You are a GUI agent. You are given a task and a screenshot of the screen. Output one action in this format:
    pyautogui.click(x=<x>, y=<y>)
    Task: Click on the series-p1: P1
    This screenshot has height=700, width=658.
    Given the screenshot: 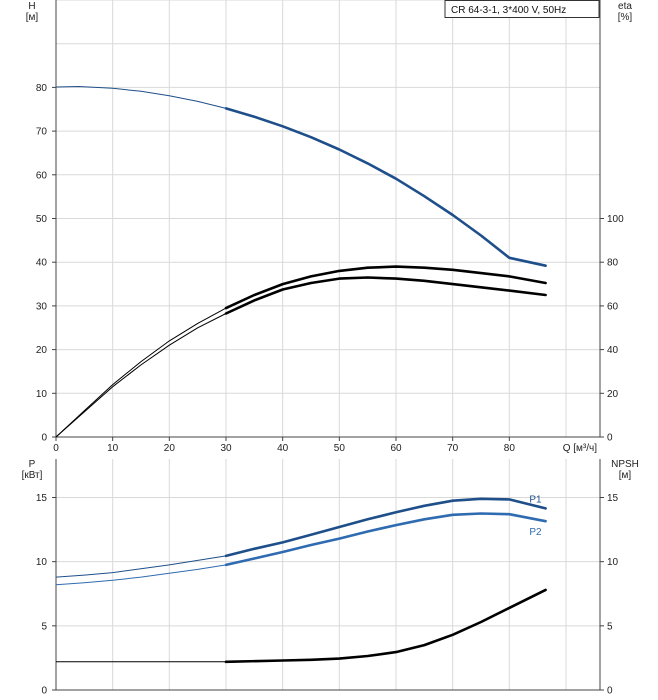 What is the action you would take?
    pyautogui.click(x=301, y=536)
    